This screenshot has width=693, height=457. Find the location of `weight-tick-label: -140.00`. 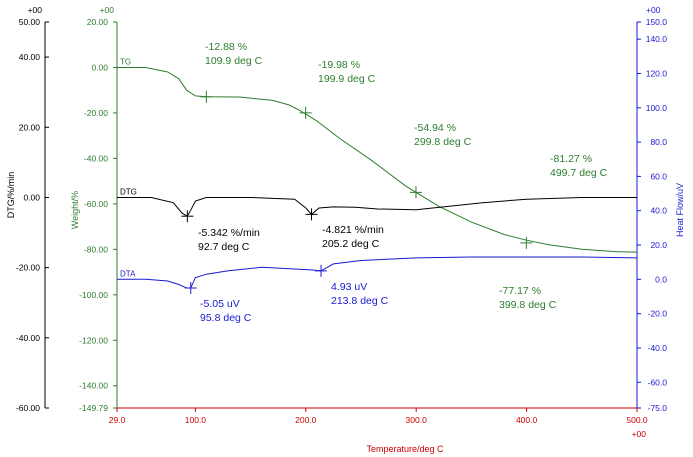

weight-tick-label: -140.00 is located at coordinates (93, 386).